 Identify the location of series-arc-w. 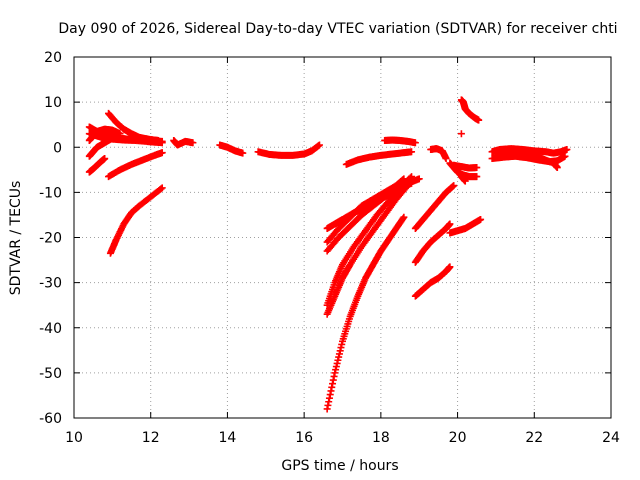
(465, 226).